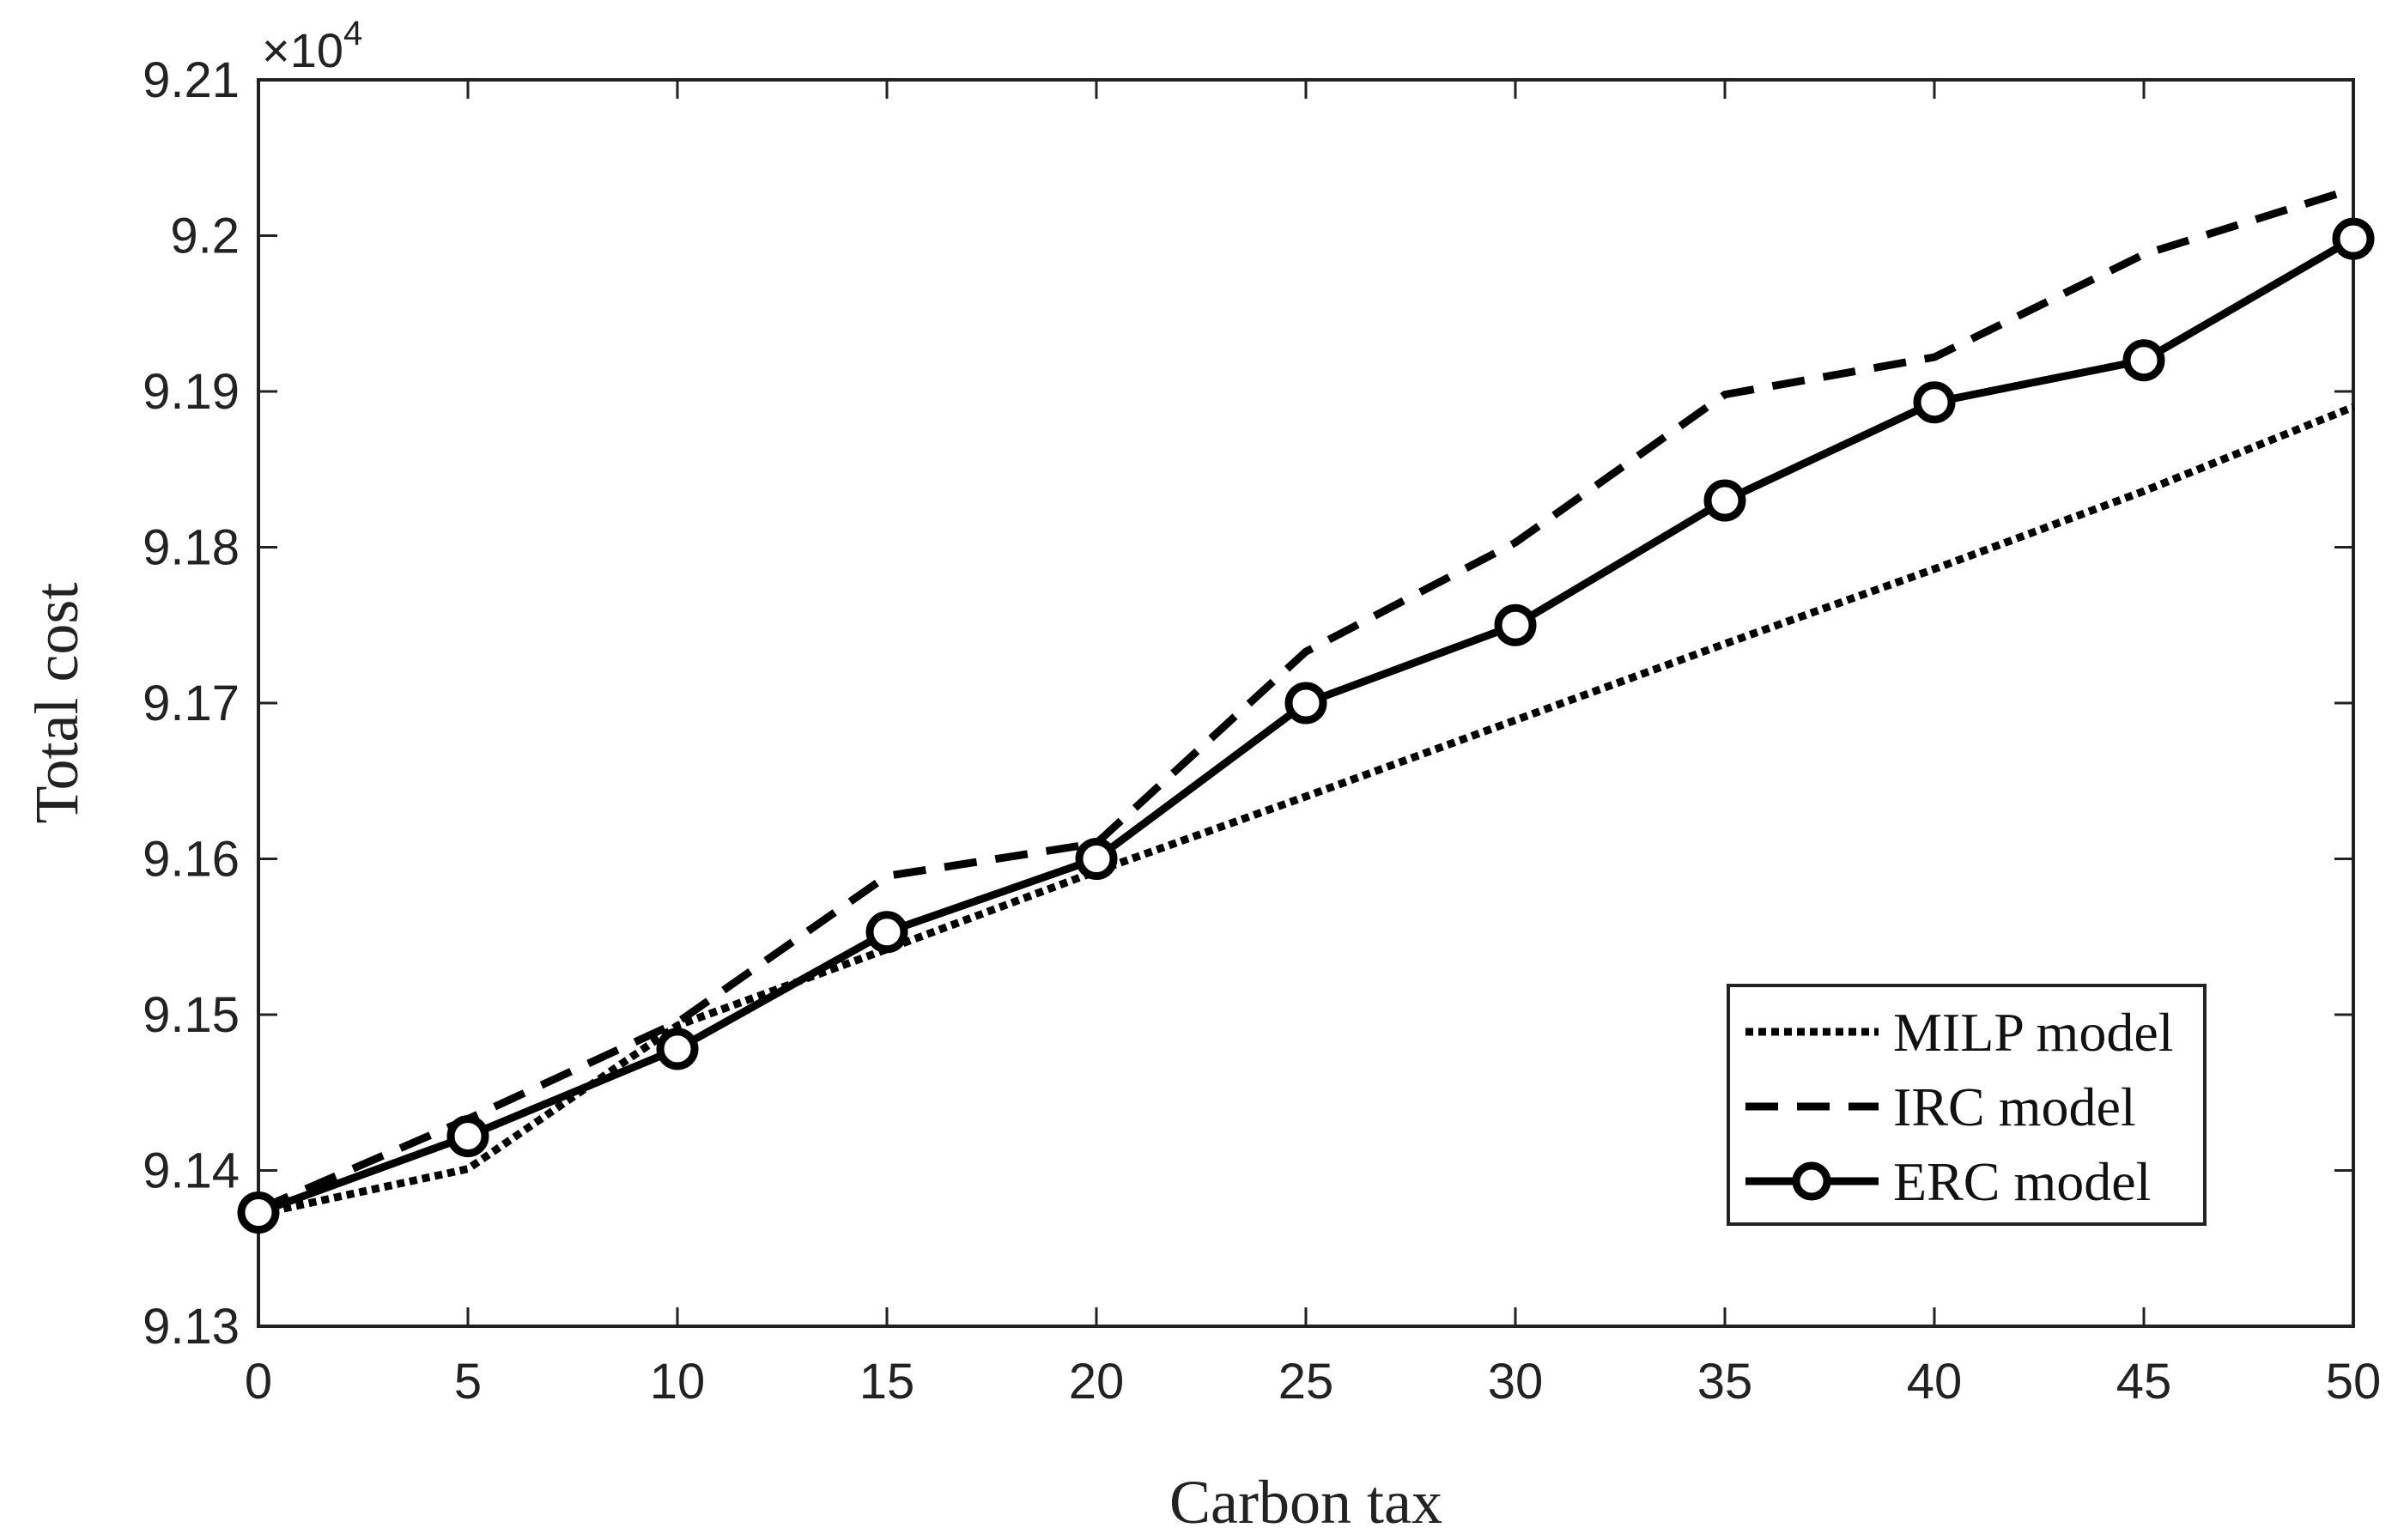 The image size is (2404, 1540). I want to click on legend: MILP model IRC model ERC model, so click(1967, 1105).